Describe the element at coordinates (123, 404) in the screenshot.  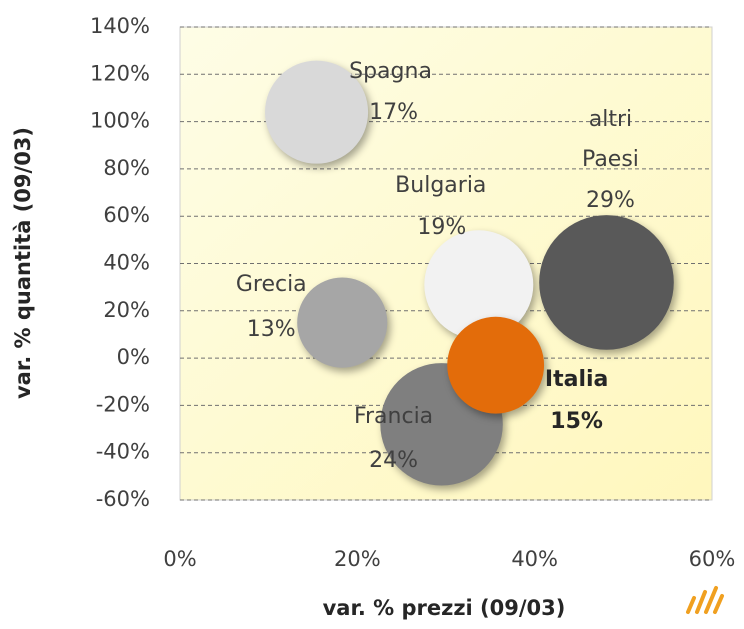
I see `y-tick-label: -20%` at that location.